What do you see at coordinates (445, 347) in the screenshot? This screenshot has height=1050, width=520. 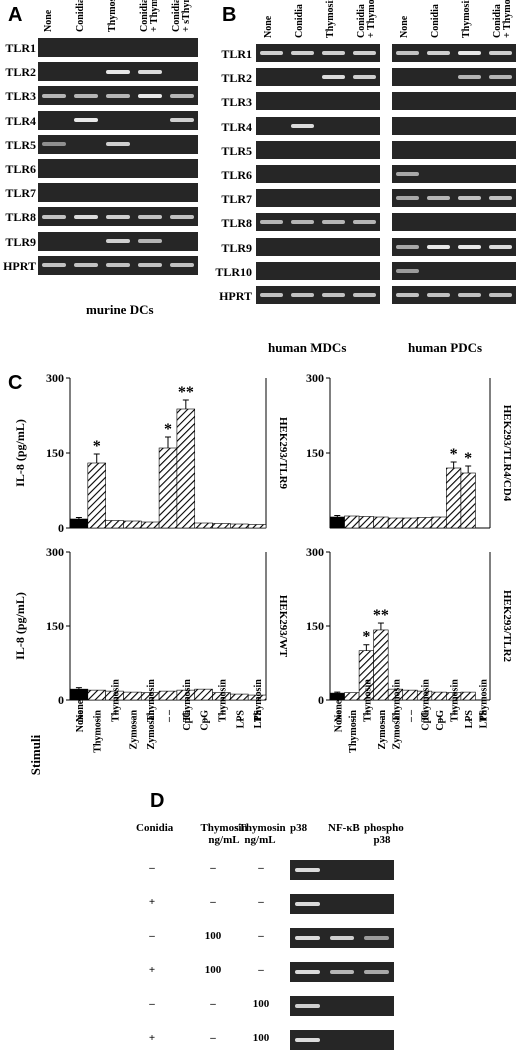 I see `panel-b-caption-pdc: human PDCs` at bounding box center [445, 347].